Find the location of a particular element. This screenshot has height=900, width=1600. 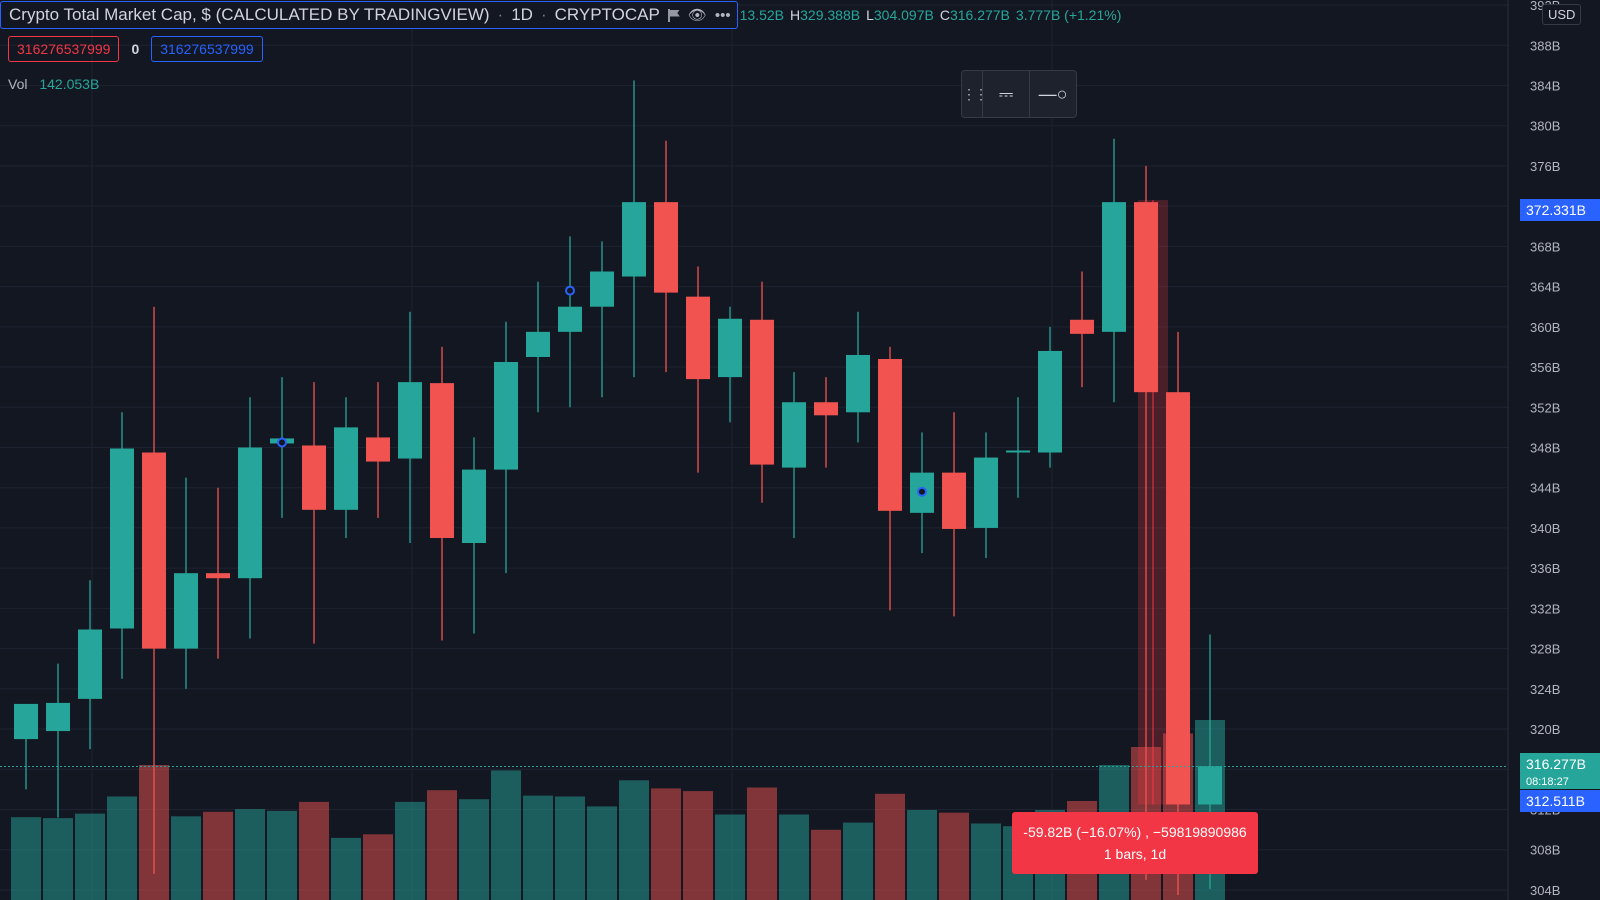

currency-button: USD is located at coordinates (1562, 14).